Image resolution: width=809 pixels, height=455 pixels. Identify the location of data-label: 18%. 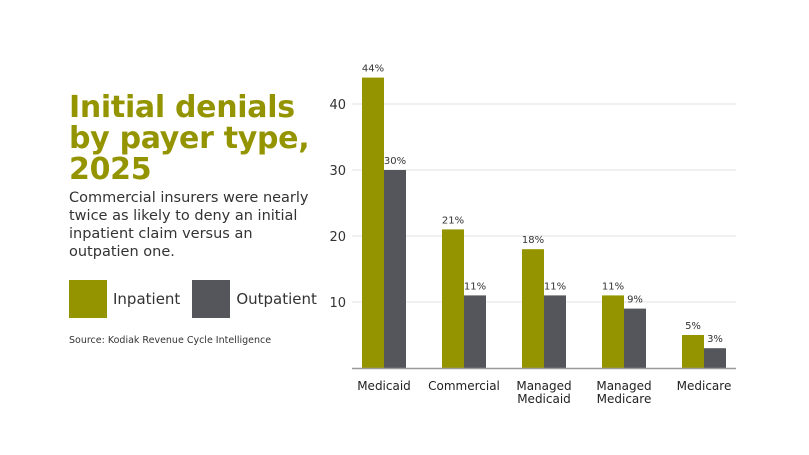
(533, 240).